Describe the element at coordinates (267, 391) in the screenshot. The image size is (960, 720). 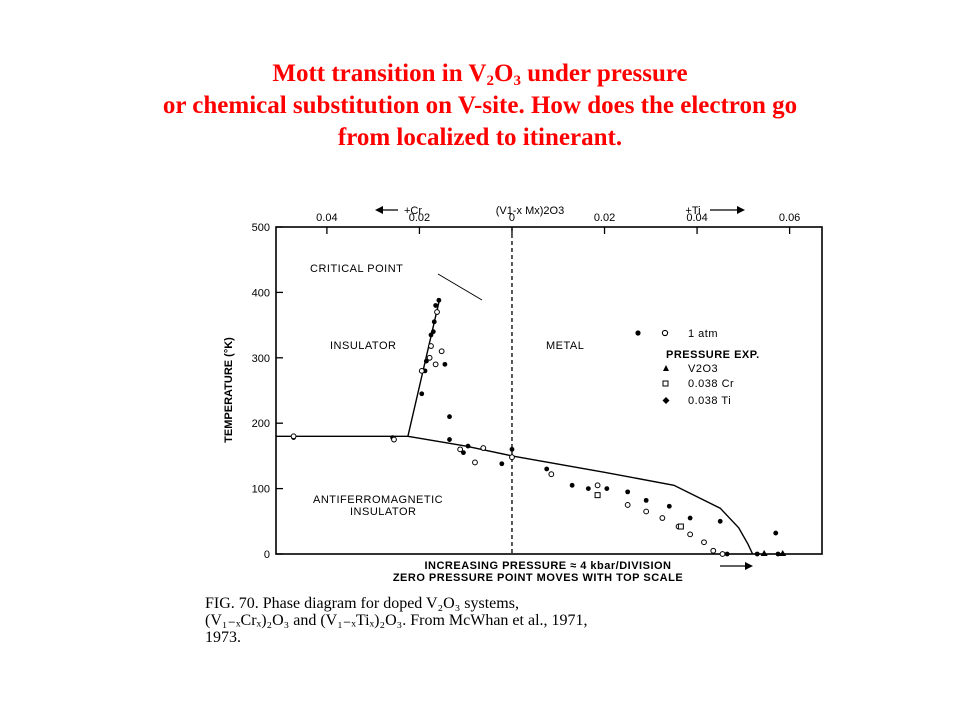
I see `y-axis-ticks: 0 100 200 300 400 500` at that location.